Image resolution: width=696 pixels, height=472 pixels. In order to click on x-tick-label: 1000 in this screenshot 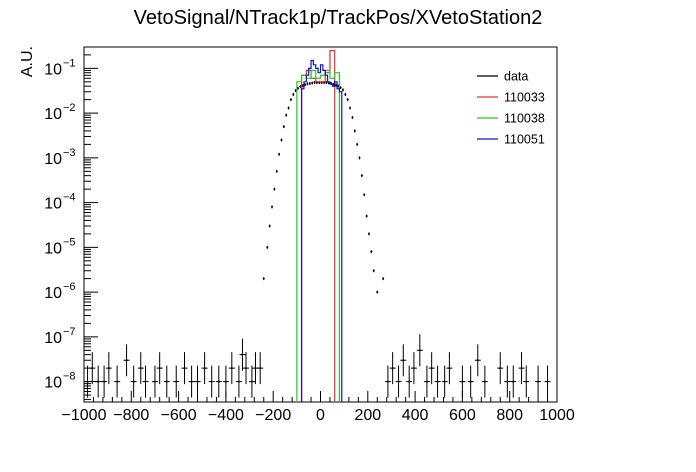, I will do `click(557, 415)`.